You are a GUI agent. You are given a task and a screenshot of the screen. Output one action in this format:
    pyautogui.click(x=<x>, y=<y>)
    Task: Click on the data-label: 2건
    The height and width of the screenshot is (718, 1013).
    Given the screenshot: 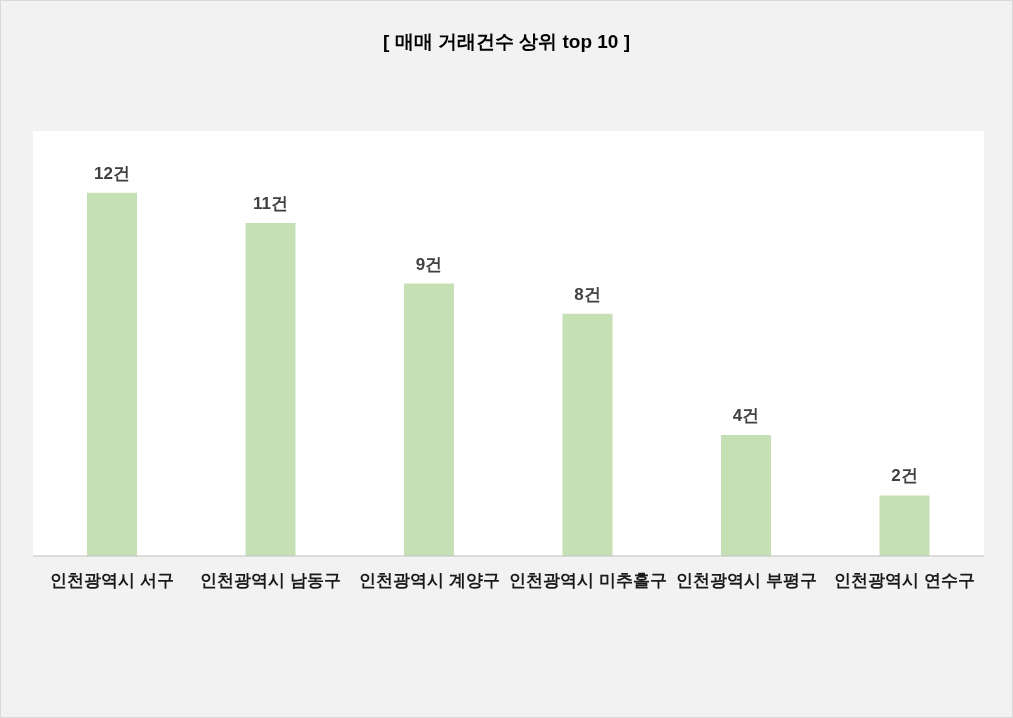 What is the action you would take?
    pyautogui.click(x=904, y=476)
    